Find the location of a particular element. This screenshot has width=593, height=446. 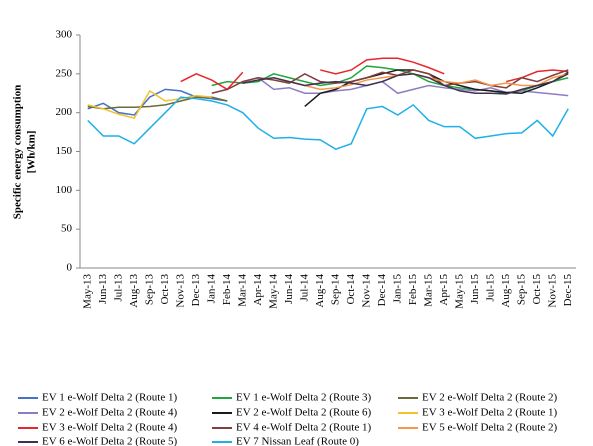

y-tick-label: 100 is located at coordinates (64, 190).